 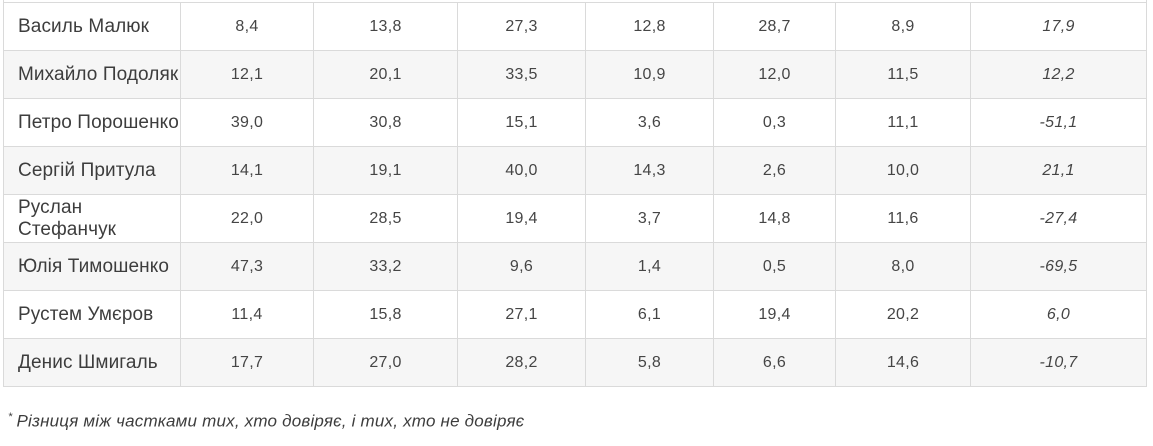 I want to click on person-name-cell: Василь Малюк, so click(x=92, y=26).